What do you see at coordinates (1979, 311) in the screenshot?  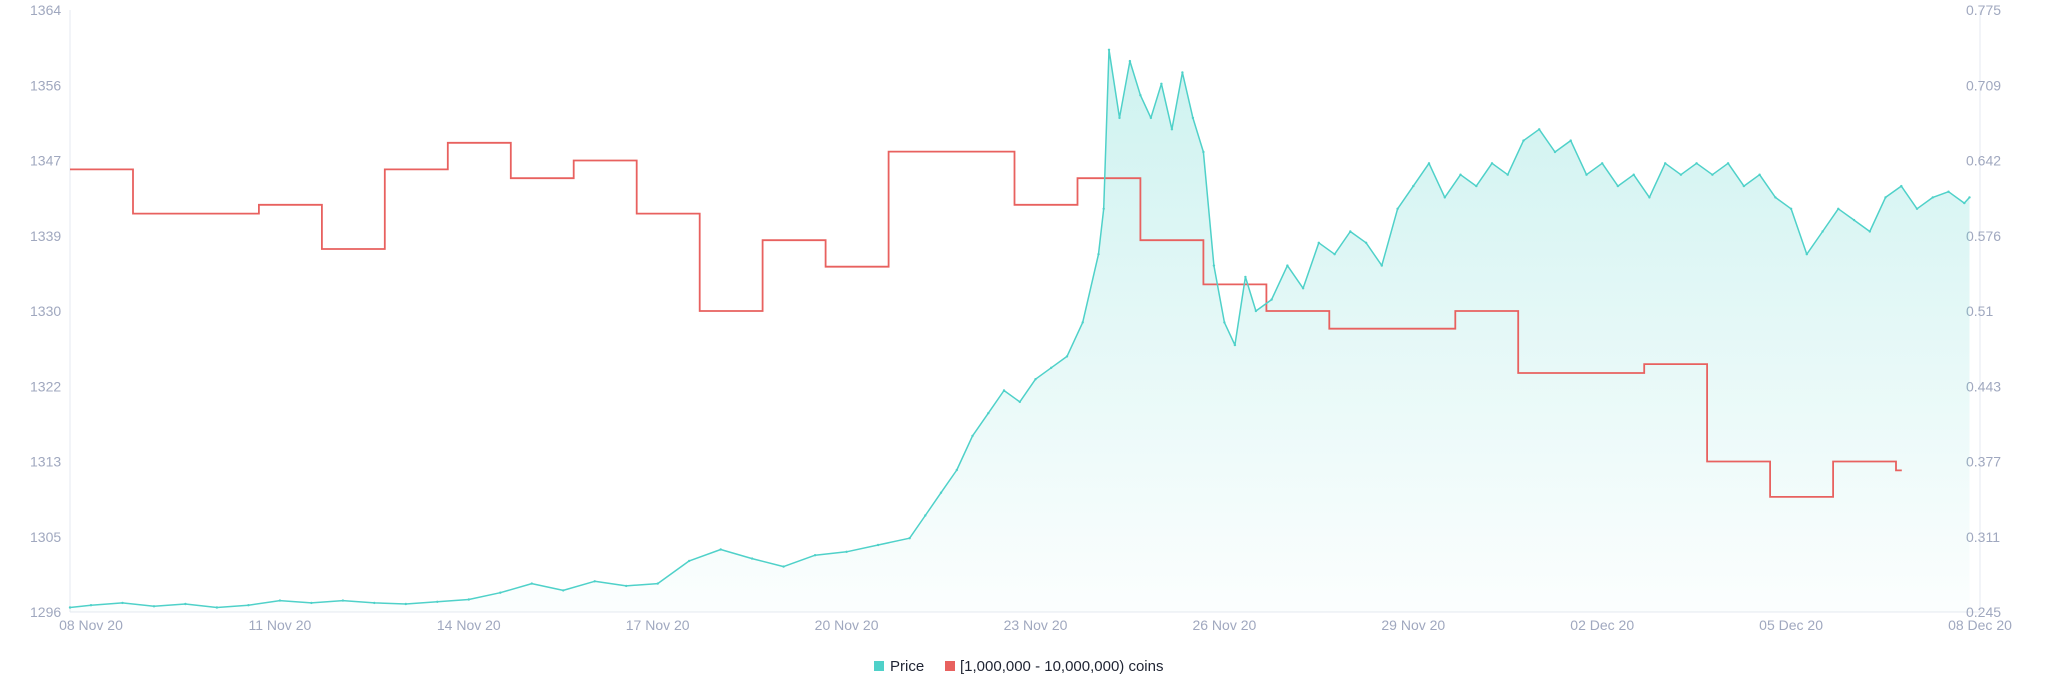 I see `y-right-tick-label: 0.51` at bounding box center [1979, 311].